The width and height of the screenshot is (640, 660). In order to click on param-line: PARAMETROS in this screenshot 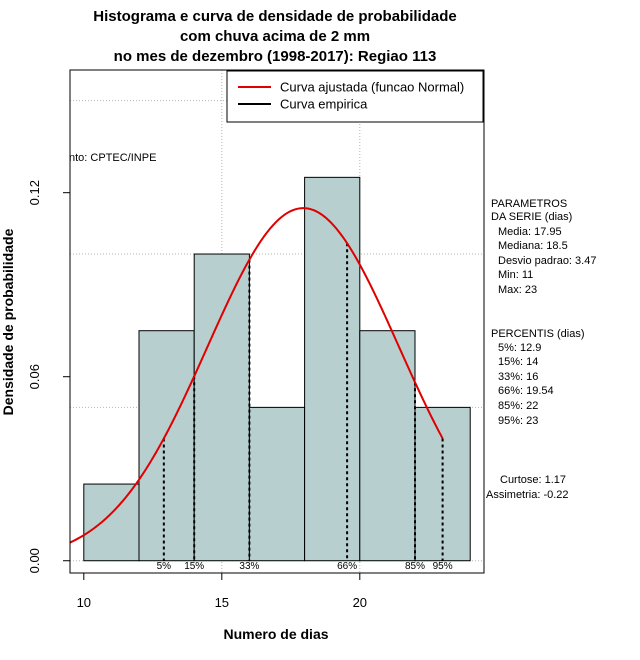, I will do `click(529, 204)`.